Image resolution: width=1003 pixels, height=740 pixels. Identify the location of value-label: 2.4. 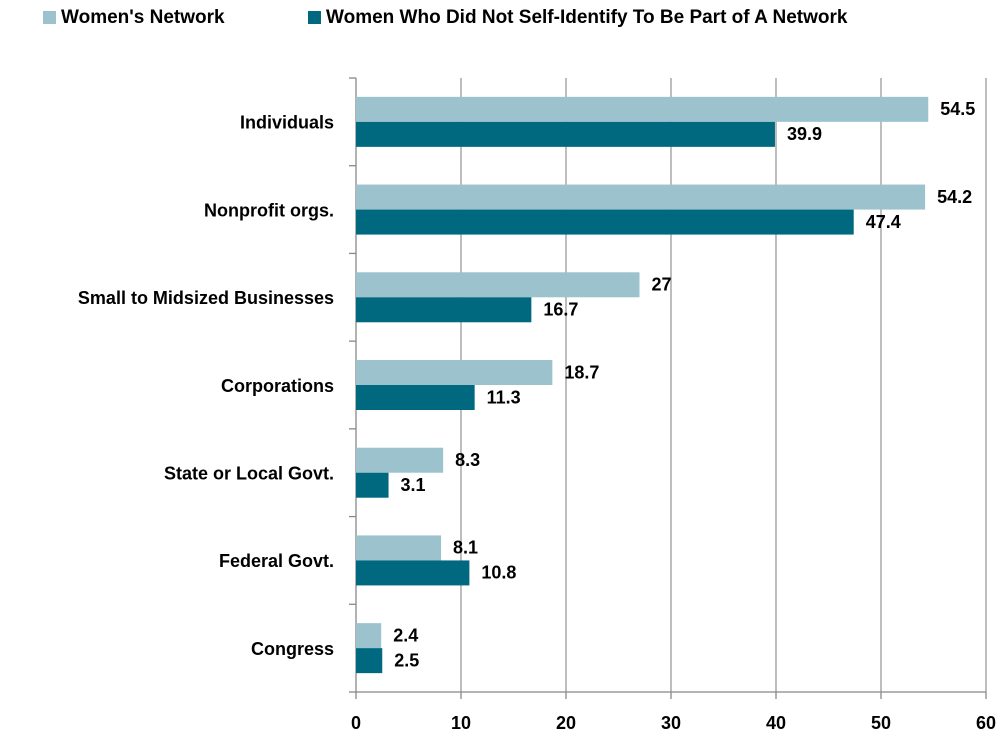
(405, 635).